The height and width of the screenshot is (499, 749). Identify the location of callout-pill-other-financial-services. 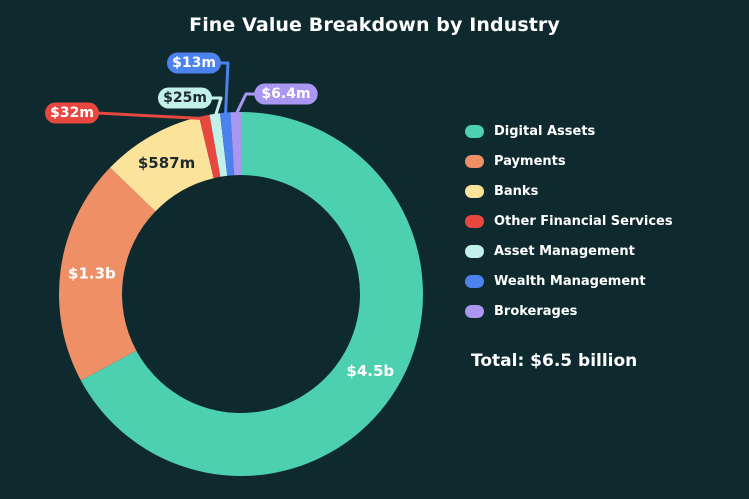
(72, 113).